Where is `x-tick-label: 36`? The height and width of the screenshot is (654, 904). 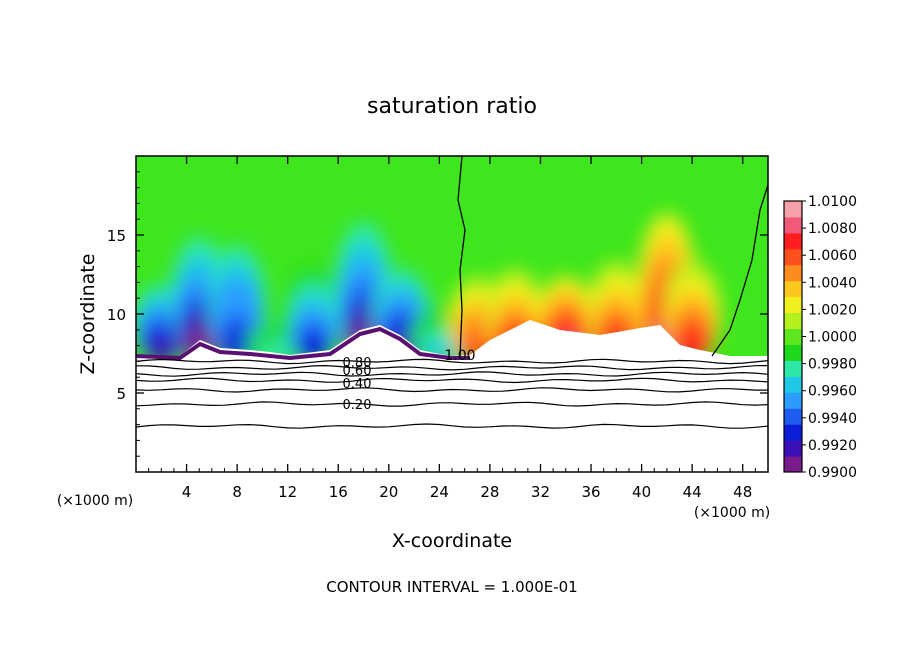
x-tick-label: 36 is located at coordinates (590, 492).